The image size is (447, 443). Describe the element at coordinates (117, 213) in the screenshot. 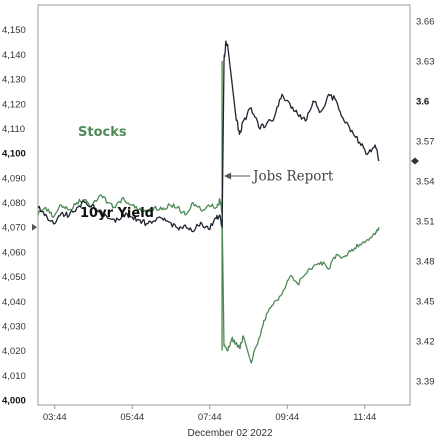

I see `yield-series-label: 10yr Yield` at that location.